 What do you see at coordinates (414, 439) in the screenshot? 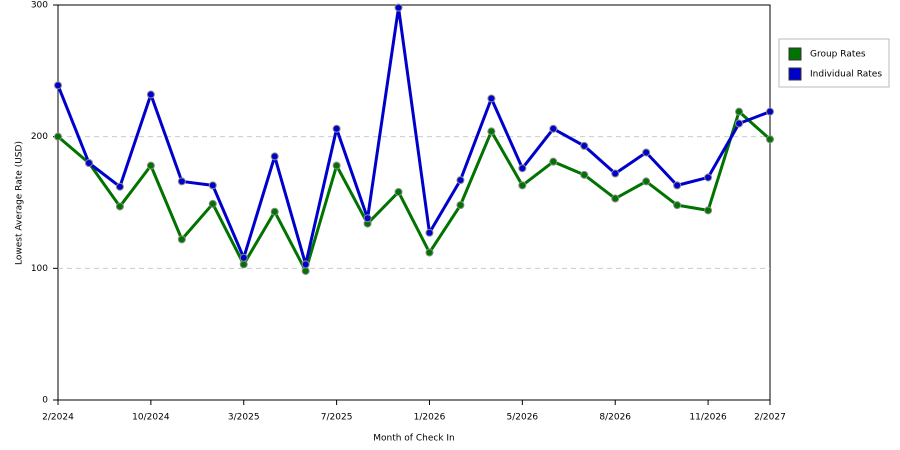
I see `x-axis-label: Month of Check In` at bounding box center [414, 439].